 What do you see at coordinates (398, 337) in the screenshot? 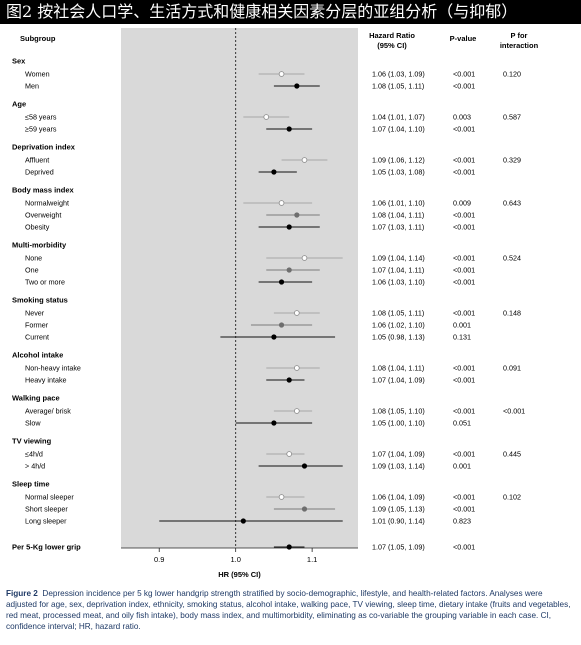
I see `hr-ci-value: 1.05 (0.98, 1.13)` at bounding box center [398, 337].